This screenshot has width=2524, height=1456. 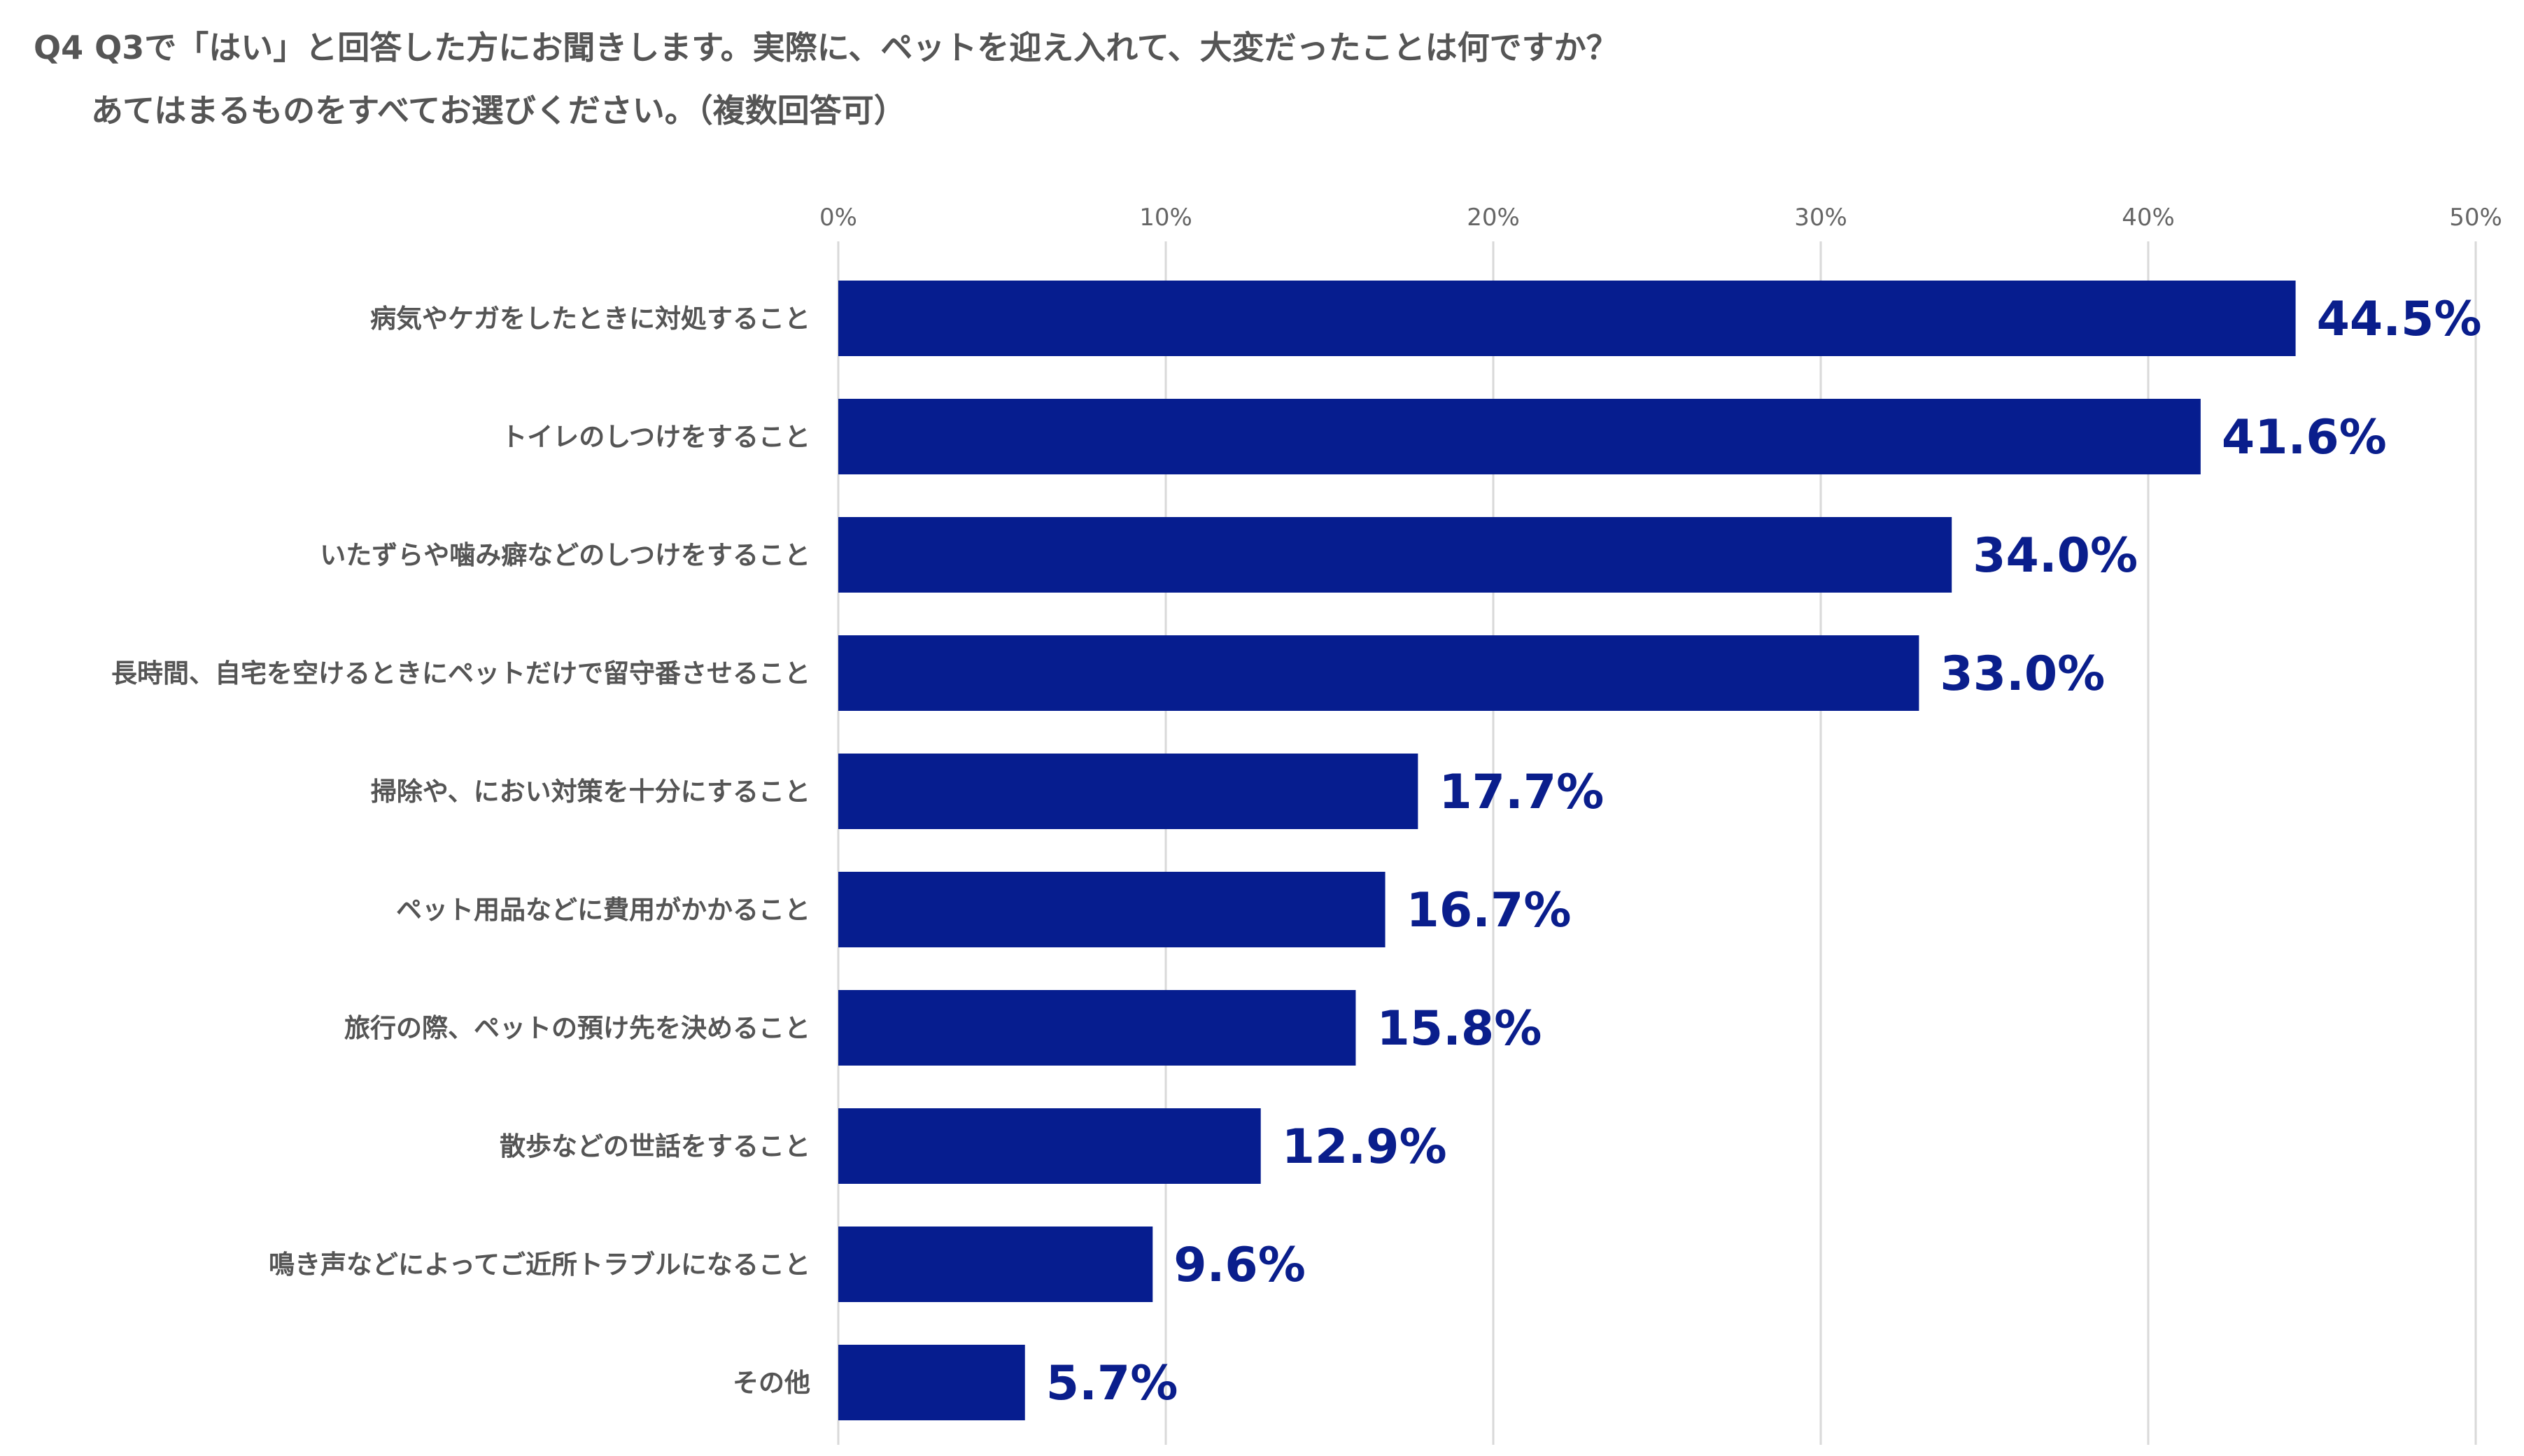 What do you see at coordinates (460, 673) in the screenshot?
I see `category-label: 長時間、自宅を空けるときにペットだけで留守番させること` at bounding box center [460, 673].